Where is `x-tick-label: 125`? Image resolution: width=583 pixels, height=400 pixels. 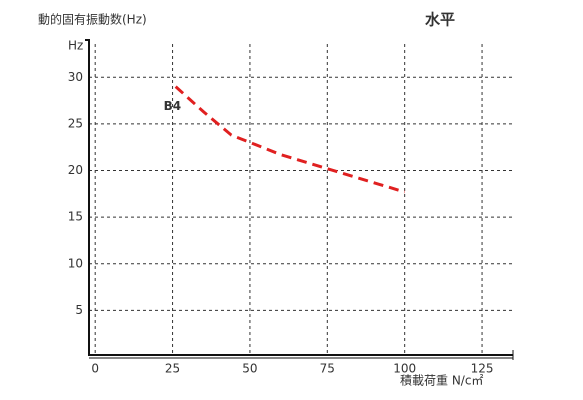 x-tick-label: 125 is located at coordinates (482, 369).